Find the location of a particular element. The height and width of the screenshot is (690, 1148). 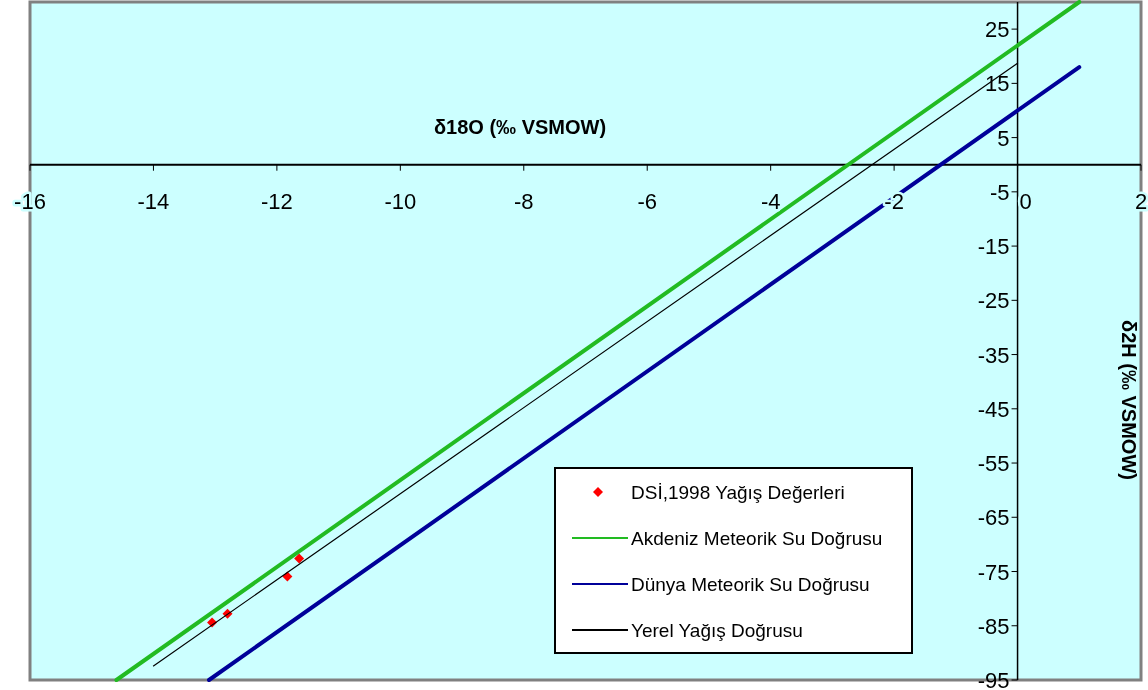

y-tick-label: -55 is located at coordinates (993, 464).